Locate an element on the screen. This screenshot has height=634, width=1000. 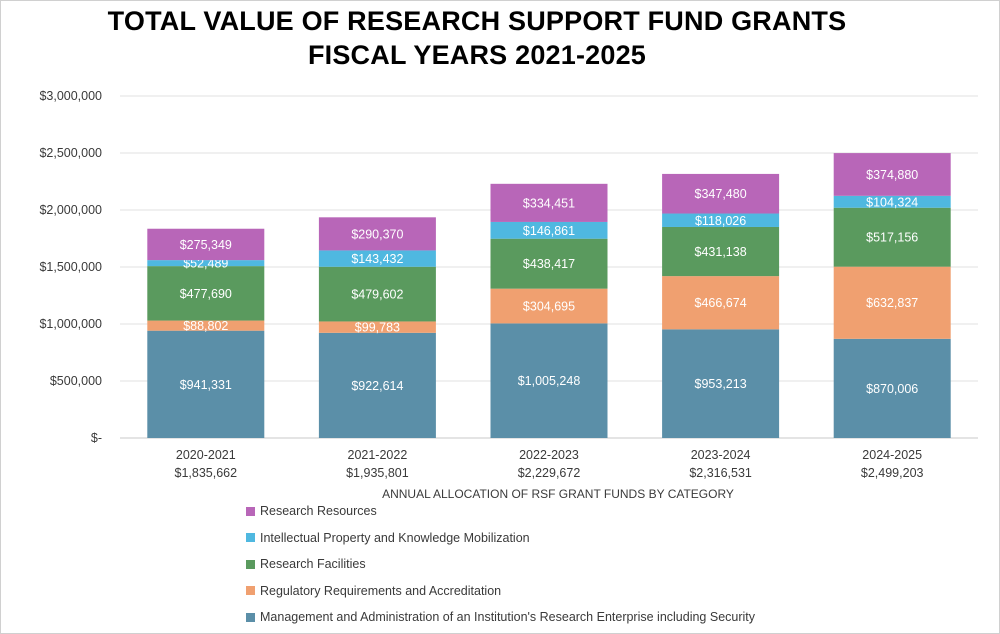
data-label: $517,156 is located at coordinates (892, 238).